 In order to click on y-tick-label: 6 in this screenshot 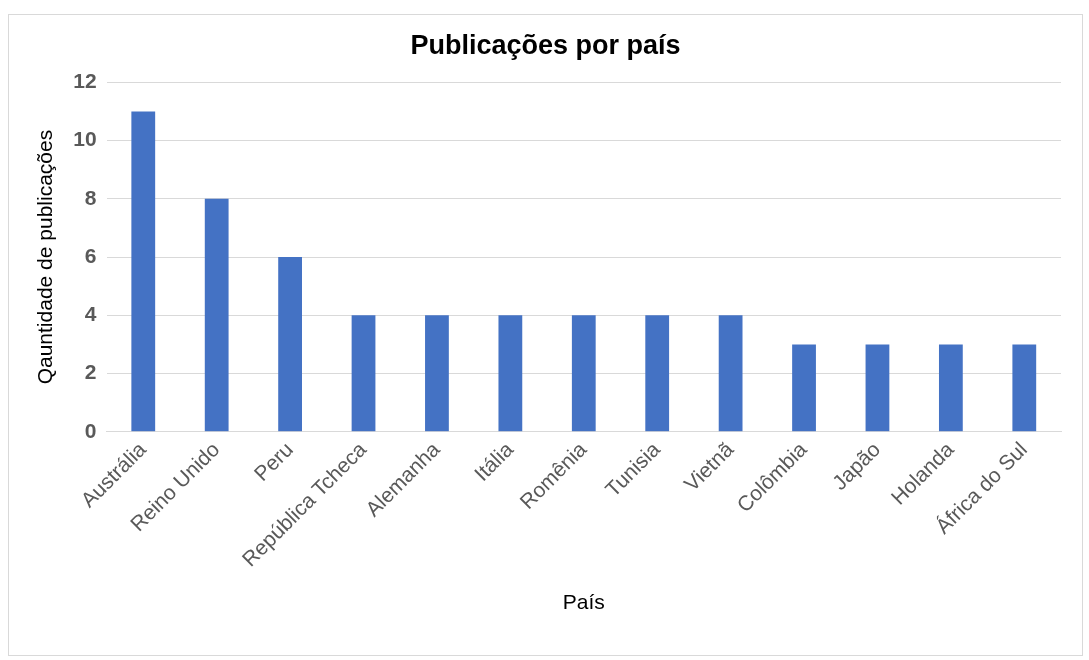, I will do `click(90, 255)`.